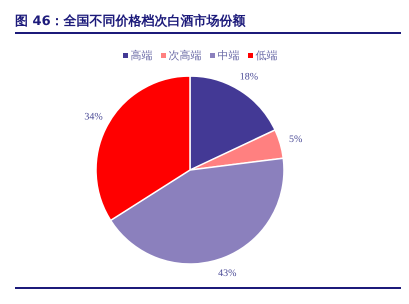 The image size is (409, 304). What do you see at coordinates (229, 55) in the screenshot?
I see `legend-label: 中端` at bounding box center [229, 55].